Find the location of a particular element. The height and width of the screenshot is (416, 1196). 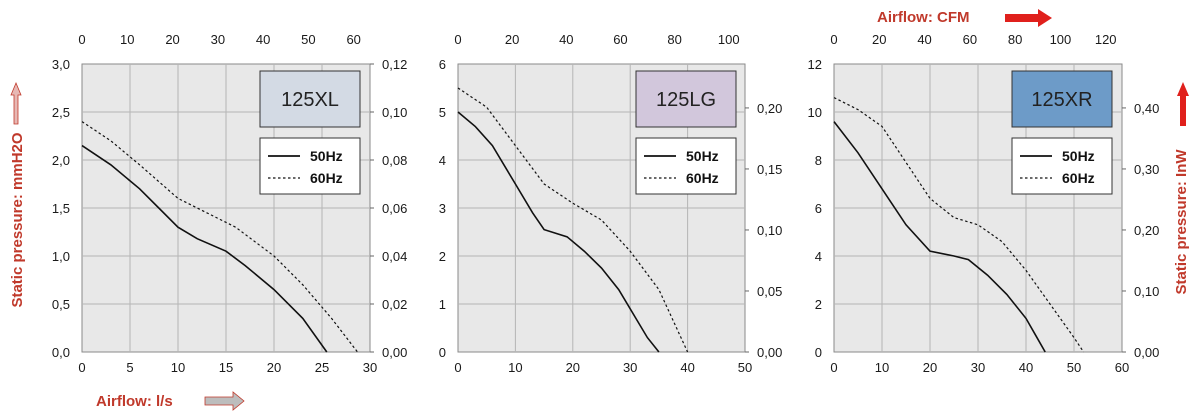

y-tick-label: 8 is located at coordinates (818, 160).